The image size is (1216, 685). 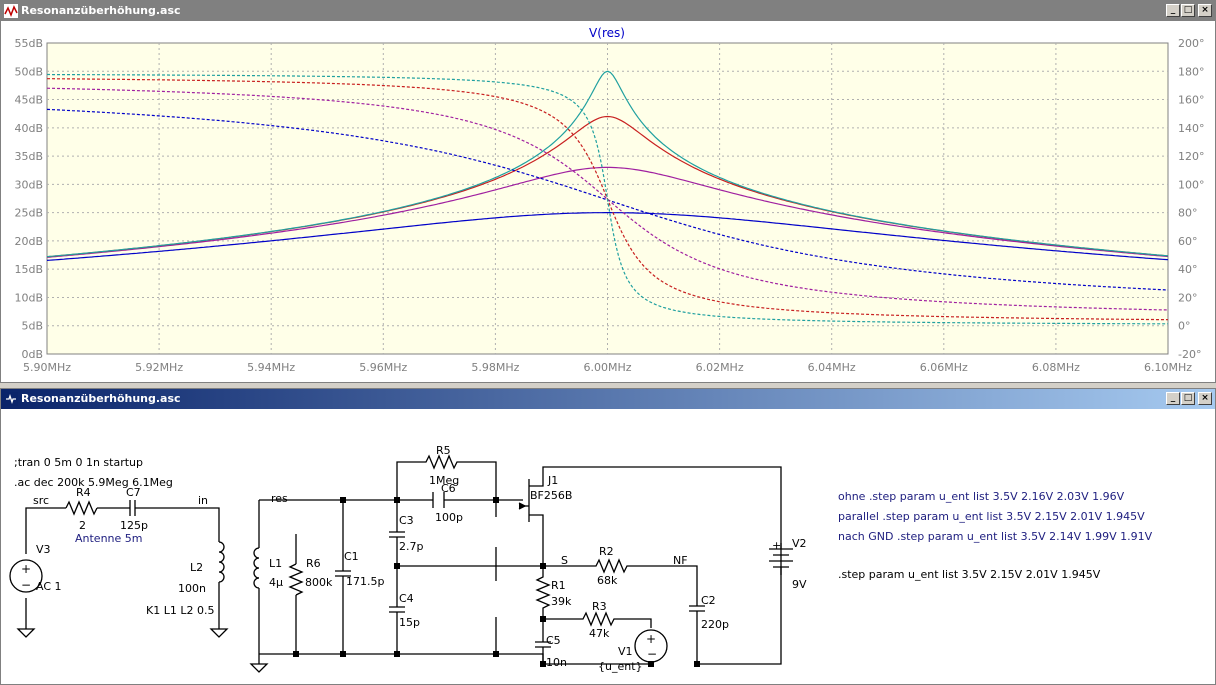 What do you see at coordinates (708, 600) in the screenshot?
I see `c2-label: C2` at bounding box center [708, 600].